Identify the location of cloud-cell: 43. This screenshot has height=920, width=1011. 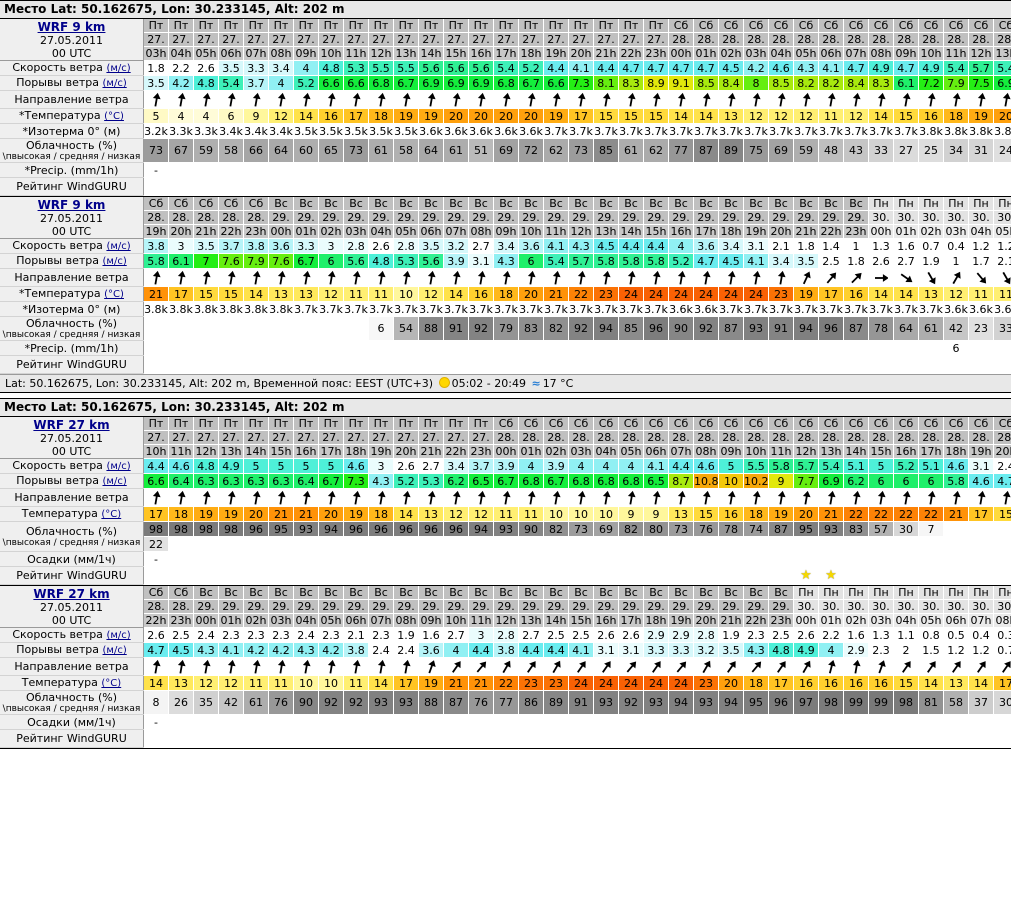
(856, 150).